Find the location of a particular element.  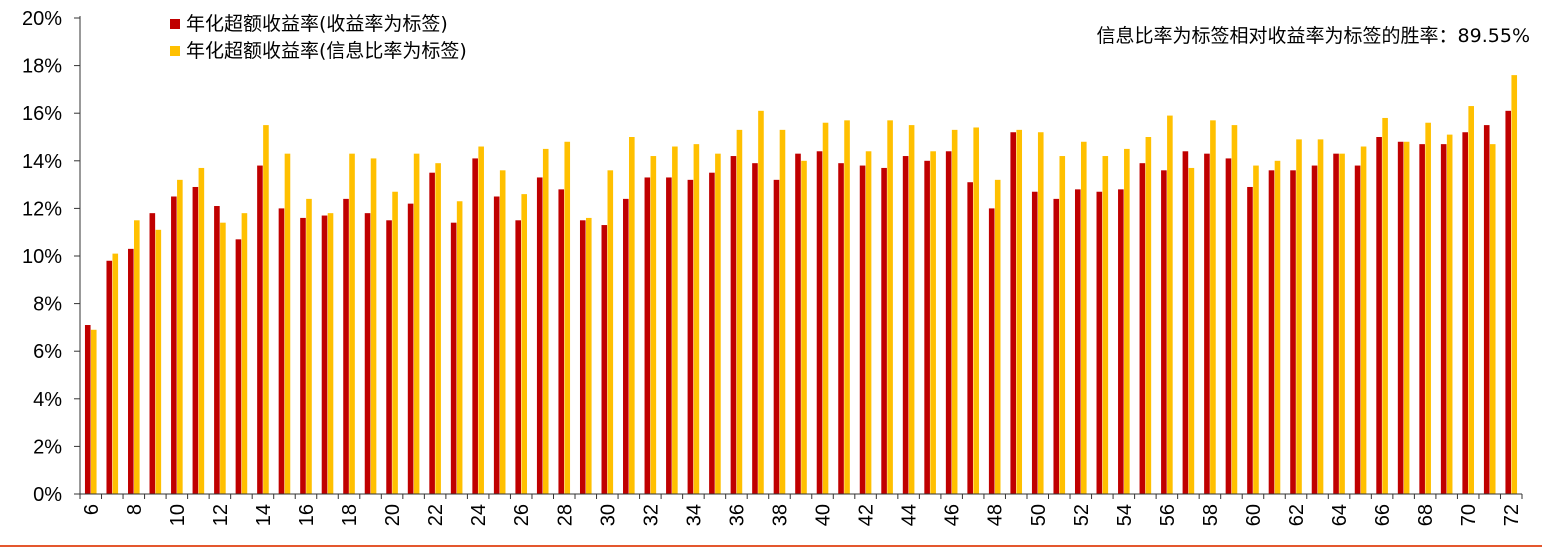

win-rate-annotation: 信息比率为标签相对收益率为标签的胜率：89.55% is located at coordinates (1313, 36).